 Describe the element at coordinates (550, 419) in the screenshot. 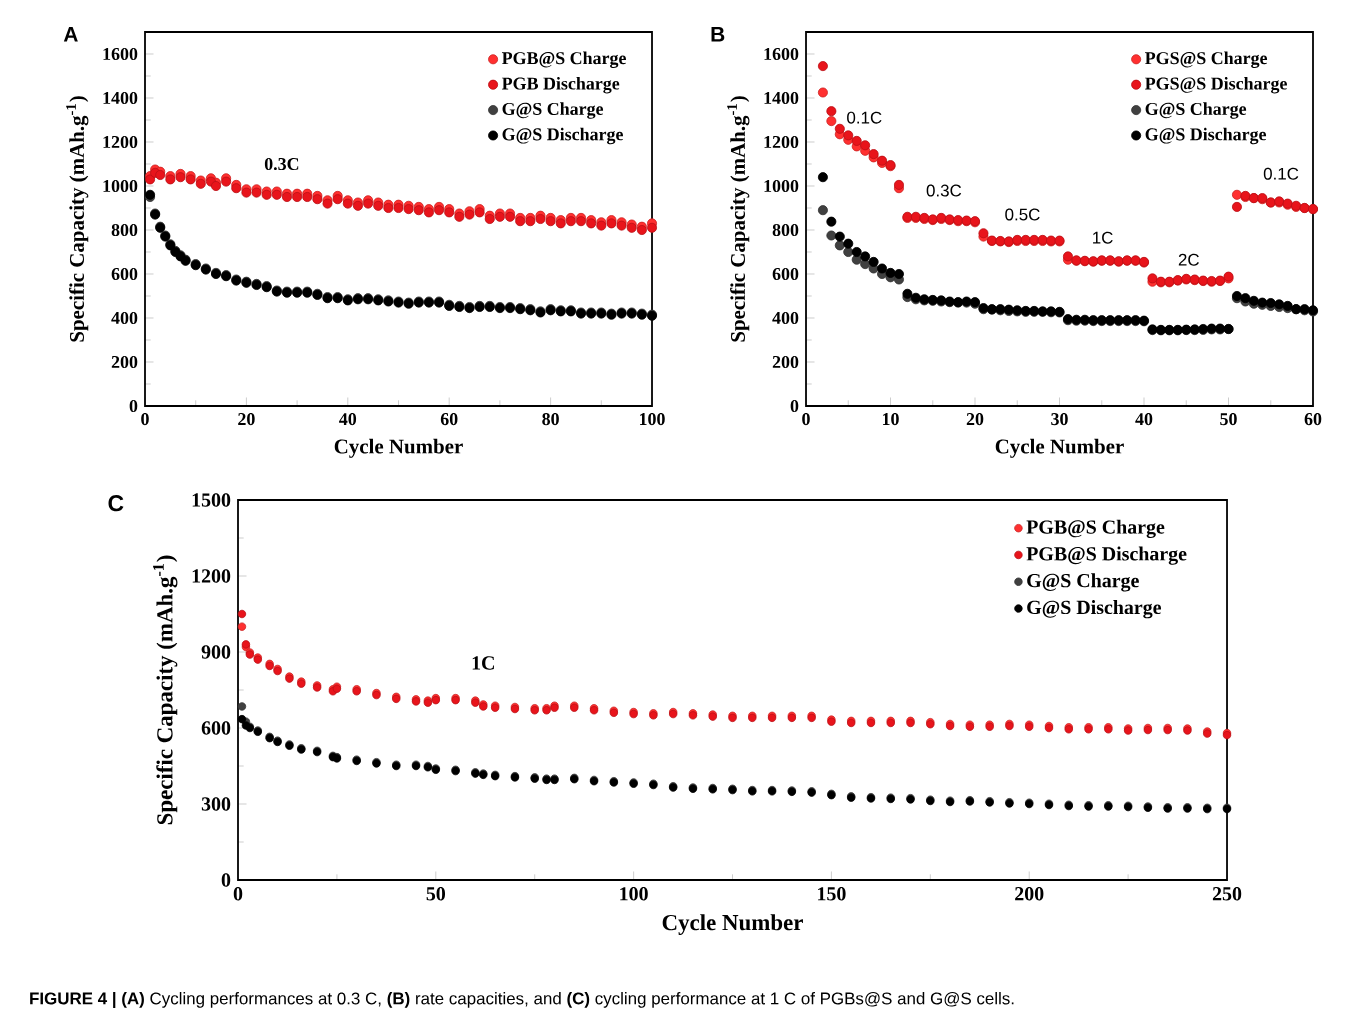

I see `x-tick-label: 80` at that location.